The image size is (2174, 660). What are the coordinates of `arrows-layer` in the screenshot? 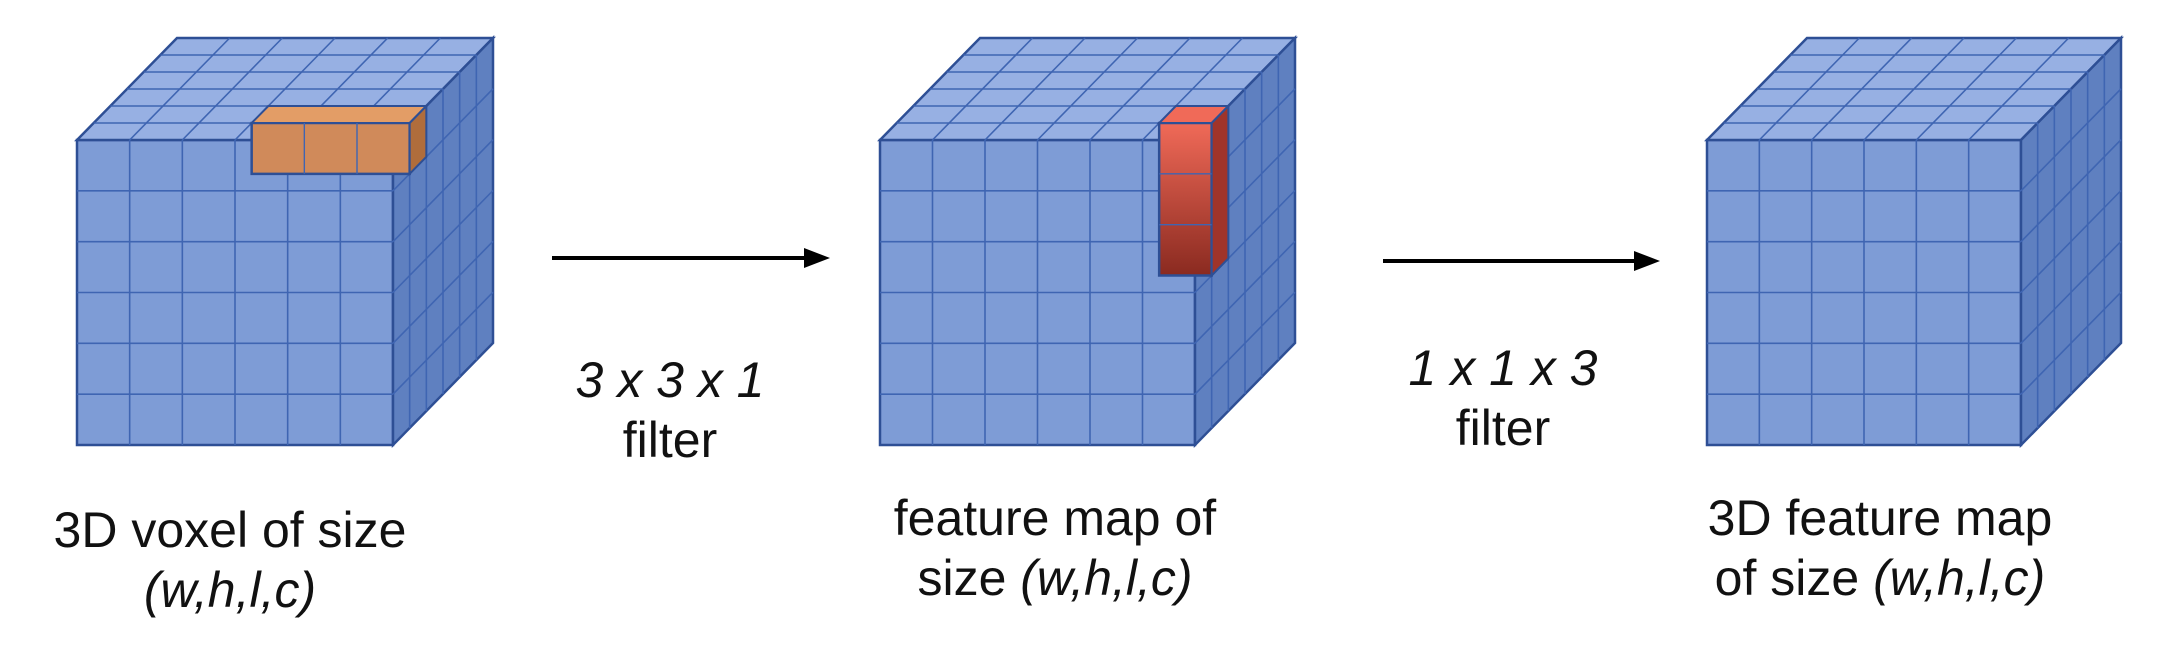 It's located at (1106, 259).